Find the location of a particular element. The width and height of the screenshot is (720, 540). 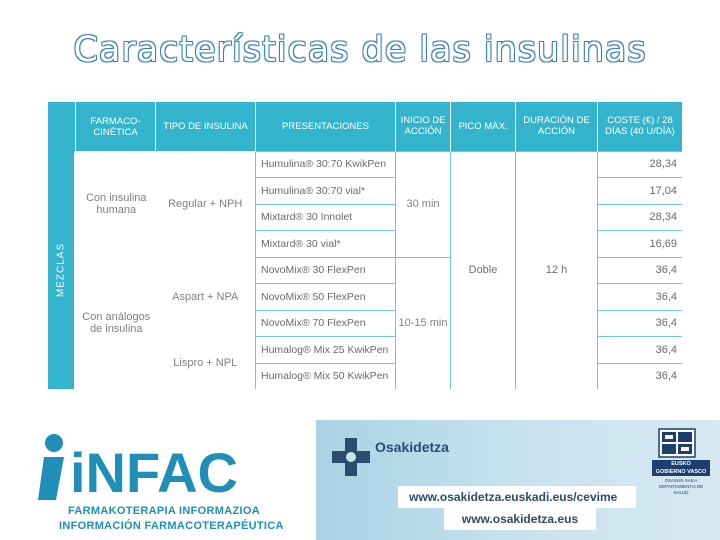

header-blank is located at coordinates (61, 126).